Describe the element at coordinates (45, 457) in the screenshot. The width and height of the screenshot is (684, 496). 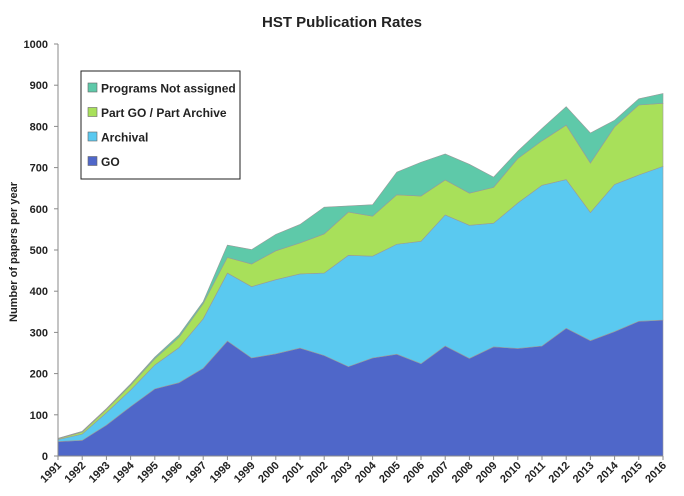
I see `y-tick-label: 0` at that location.